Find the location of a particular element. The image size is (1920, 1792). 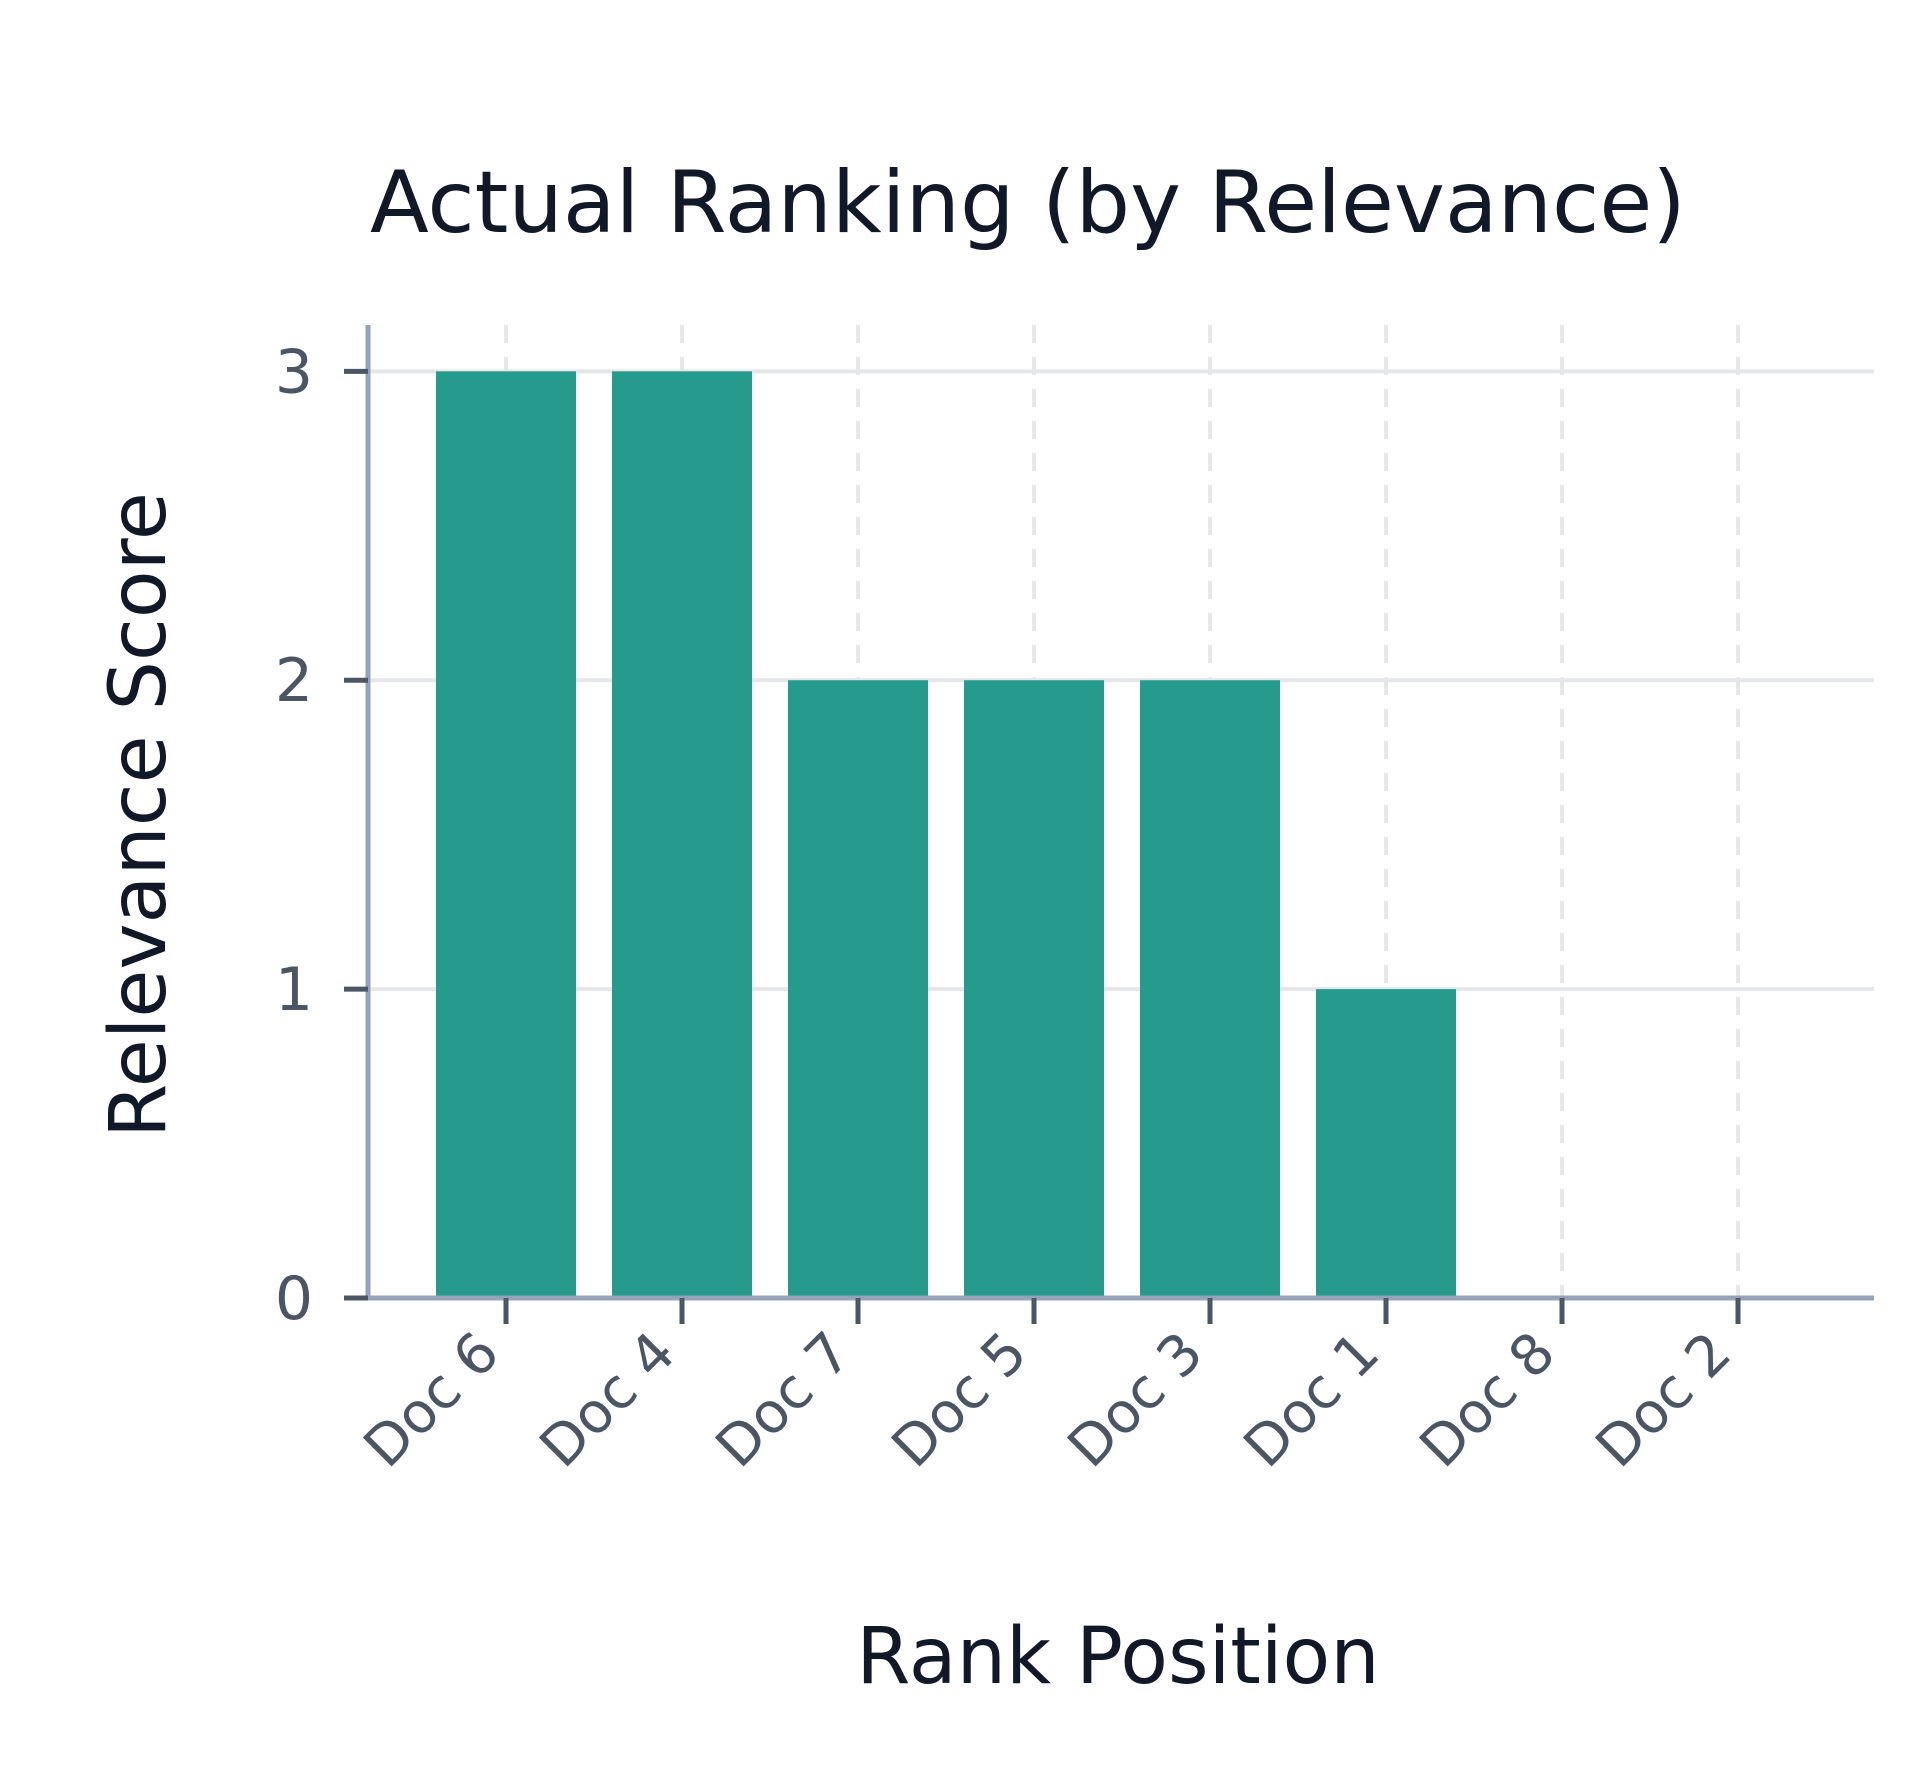

chart-title: Actual Ranking (by Relevance) is located at coordinates (1028, 203).